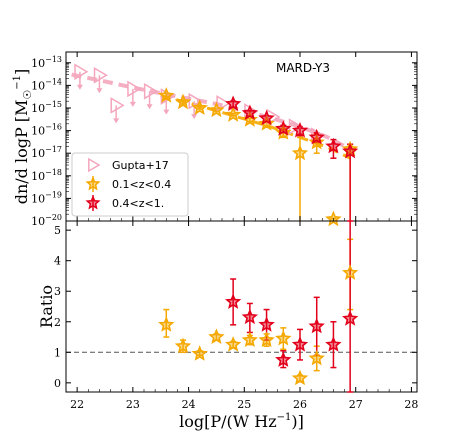 This screenshot has width=463, height=441. Describe the element at coordinates (57, 383) in the screenshot. I see `bottom-y-tick-label: 0` at that location.